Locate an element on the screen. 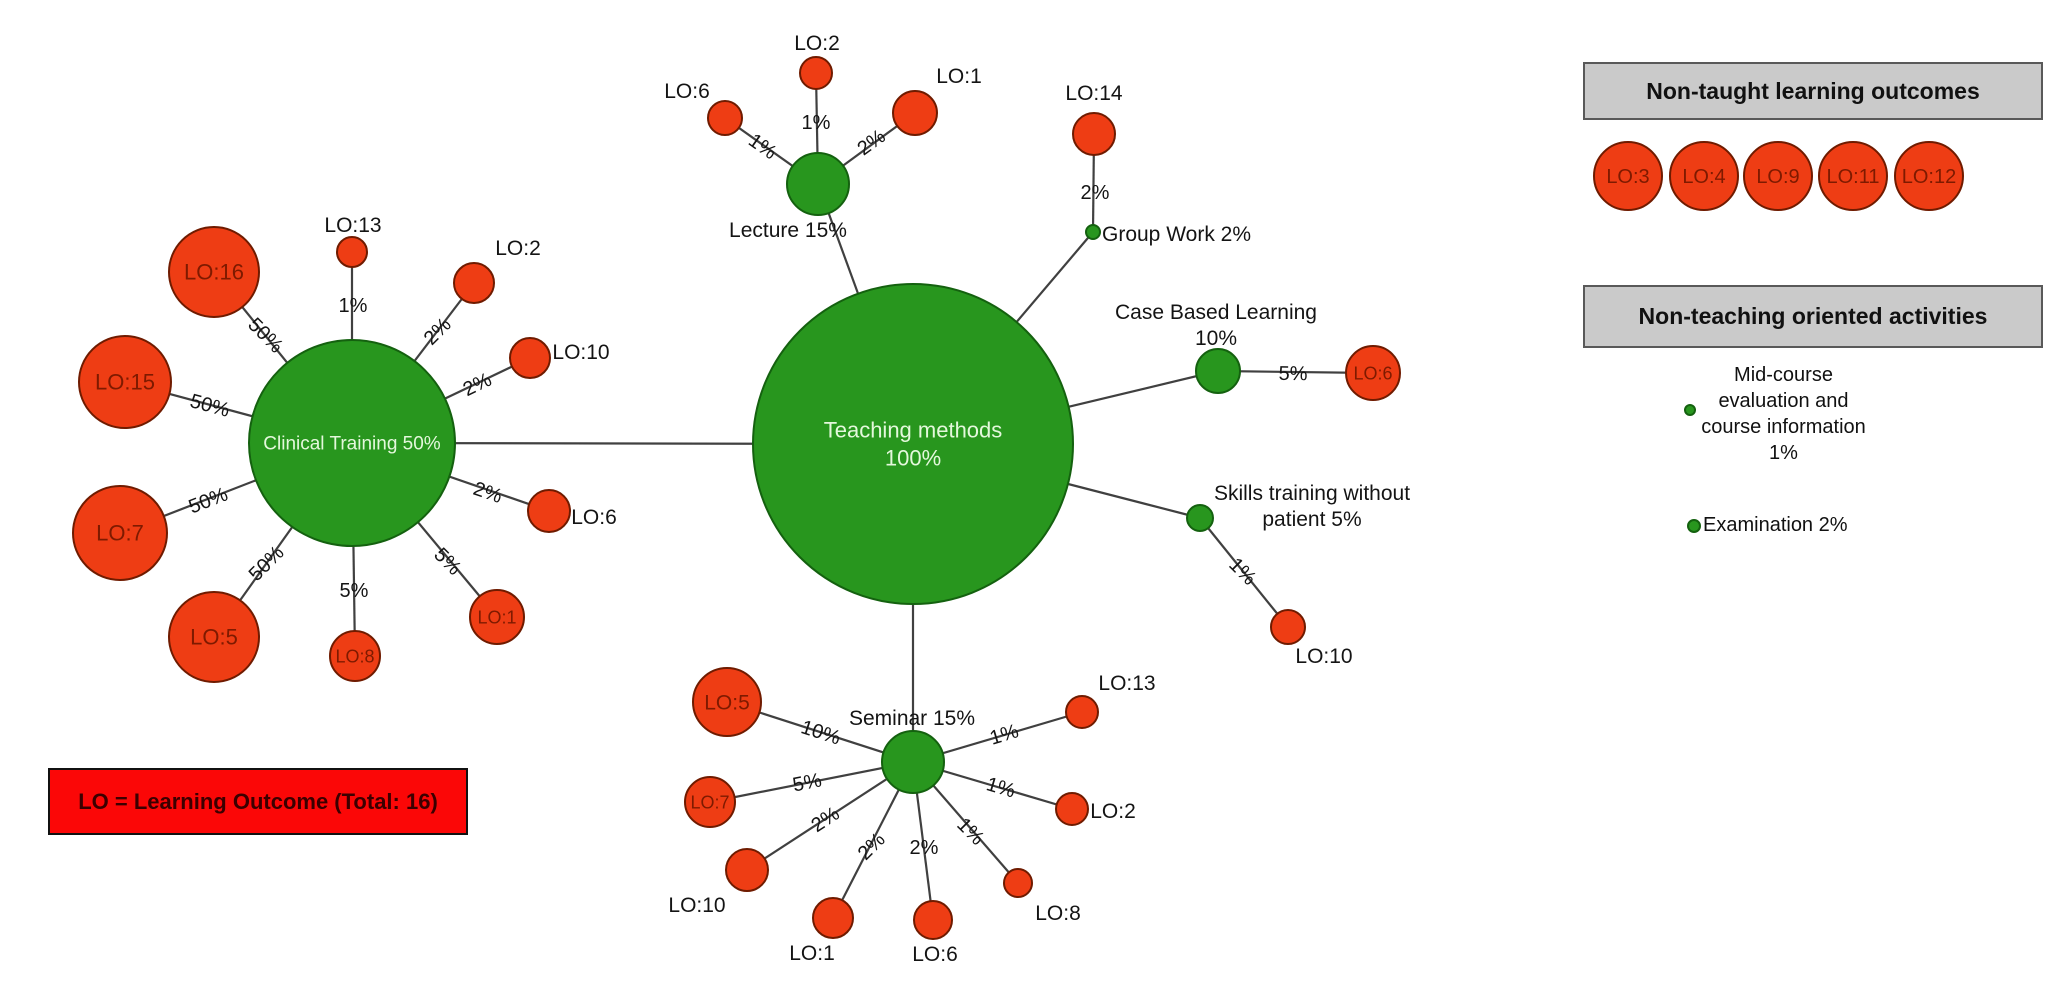 Image resolution: width=2059 pixels, height=1001 pixels. non-taught-header: Non-taught learning outcomes is located at coordinates (1813, 91).